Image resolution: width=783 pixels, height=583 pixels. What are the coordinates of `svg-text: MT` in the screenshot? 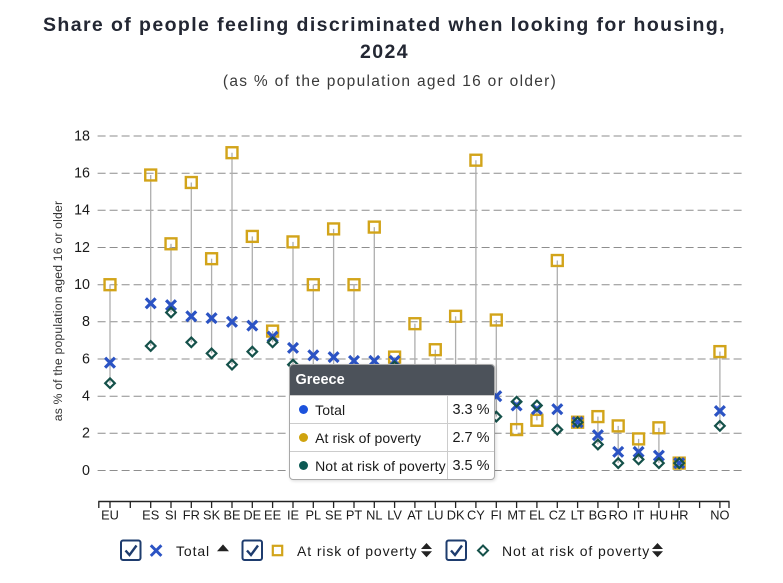 It's located at (516, 515).